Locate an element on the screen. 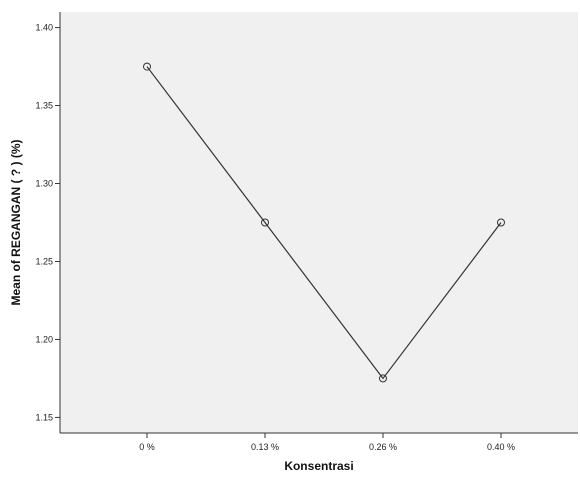 The image size is (580, 477). x-tick-label: 0.13 % is located at coordinates (265, 447).